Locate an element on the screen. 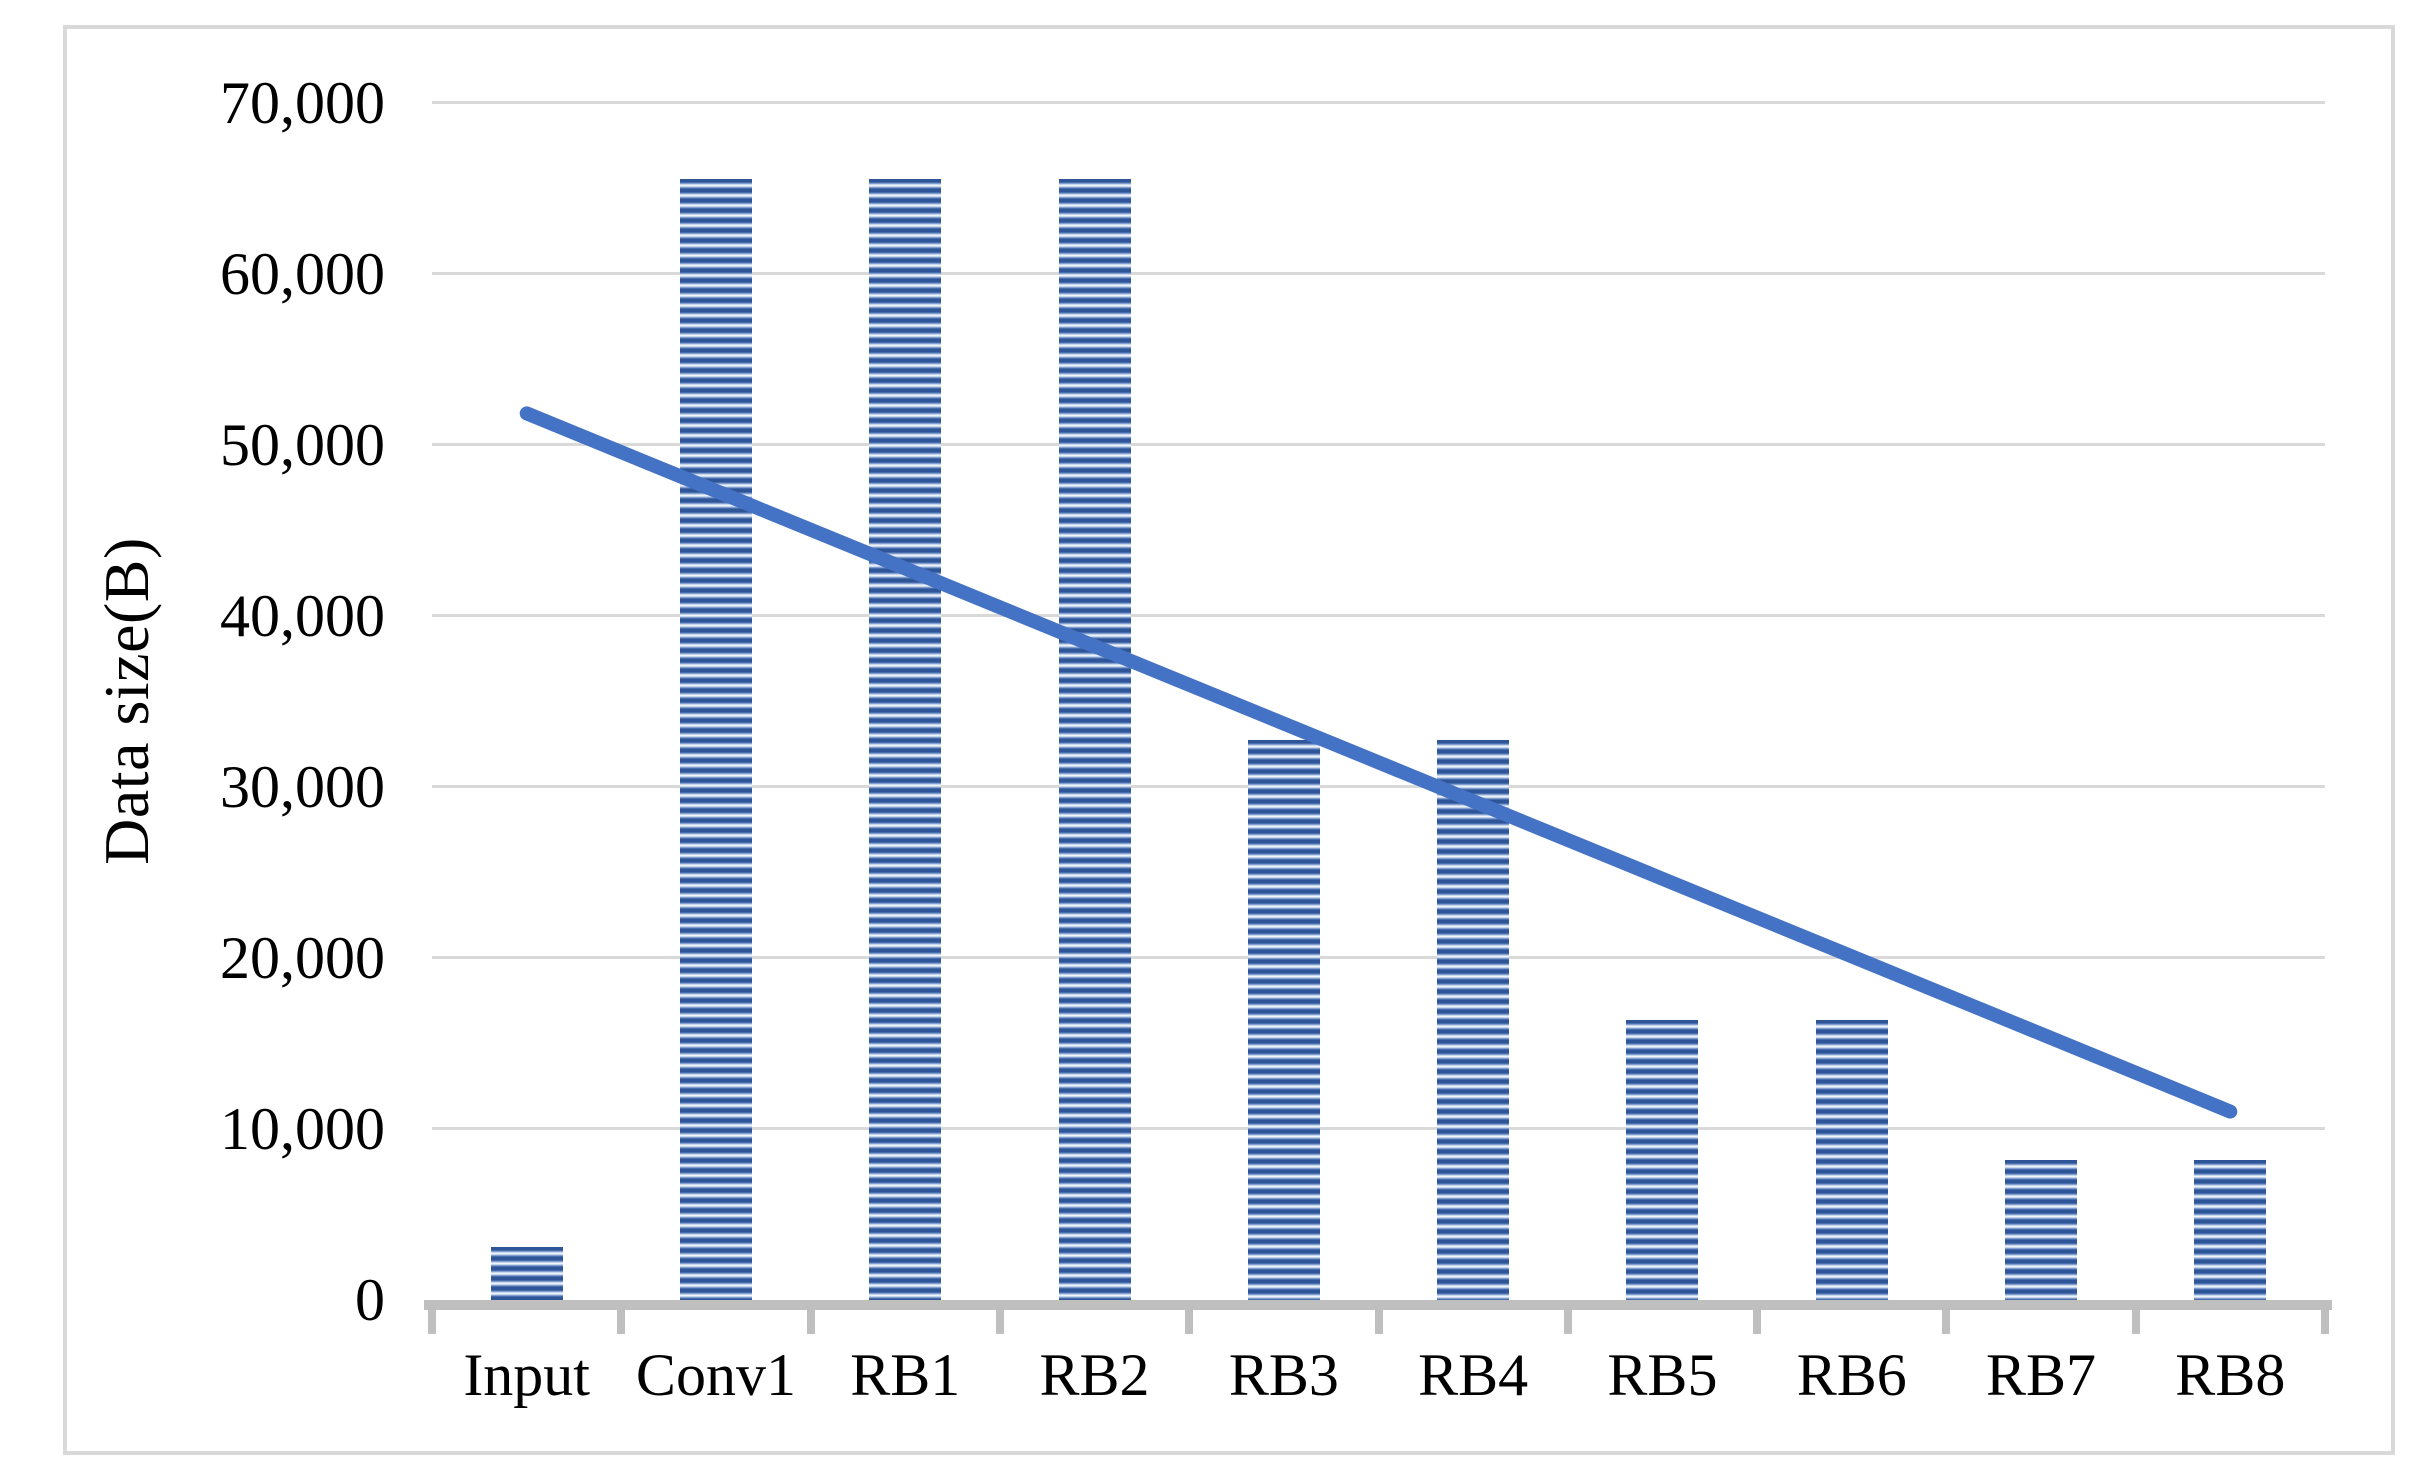 Image resolution: width=2427 pixels, height=1483 pixels. x-tick-label-rb2: RB2 is located at coordinates (1094, 1375).